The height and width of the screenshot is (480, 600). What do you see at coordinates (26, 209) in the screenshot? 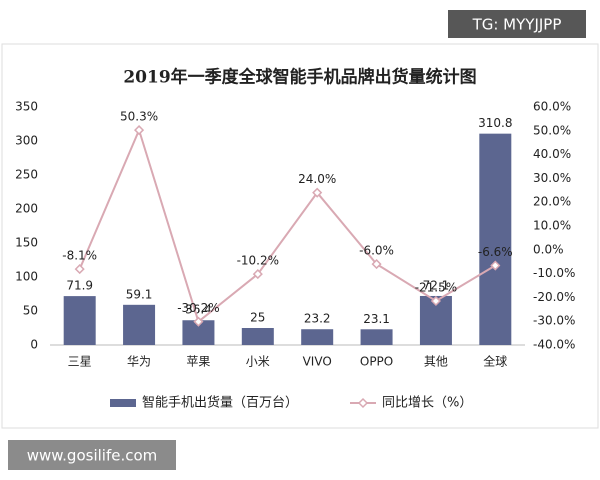
I see `y-tick-label: 200` at bounding box center [26, 209].